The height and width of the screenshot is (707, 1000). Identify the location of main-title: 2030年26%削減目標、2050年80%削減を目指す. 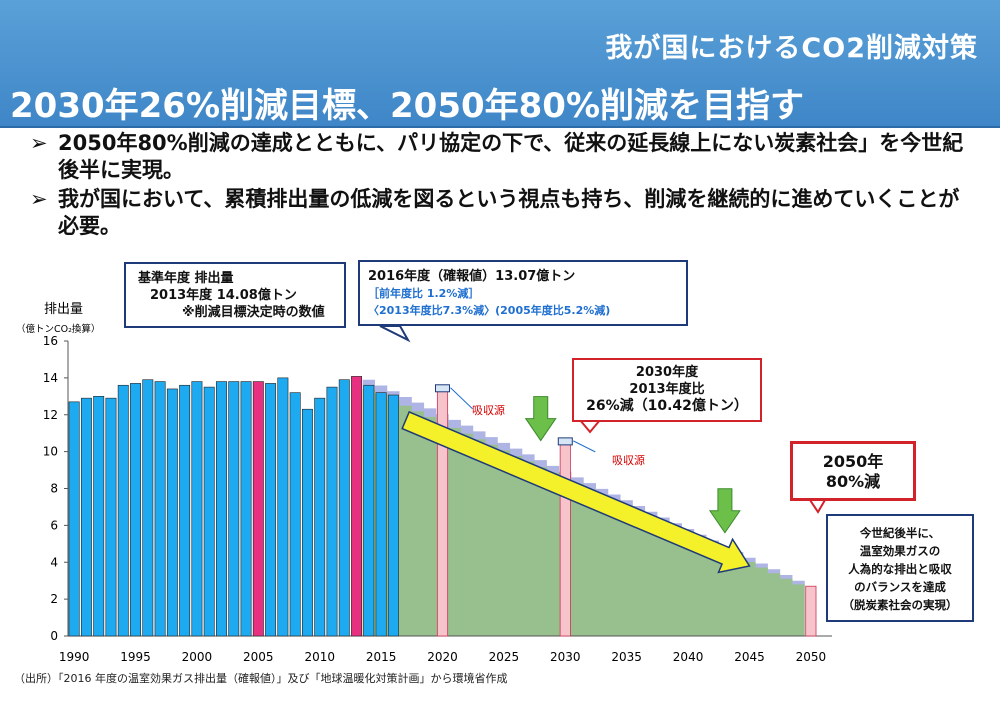
(407, 106).